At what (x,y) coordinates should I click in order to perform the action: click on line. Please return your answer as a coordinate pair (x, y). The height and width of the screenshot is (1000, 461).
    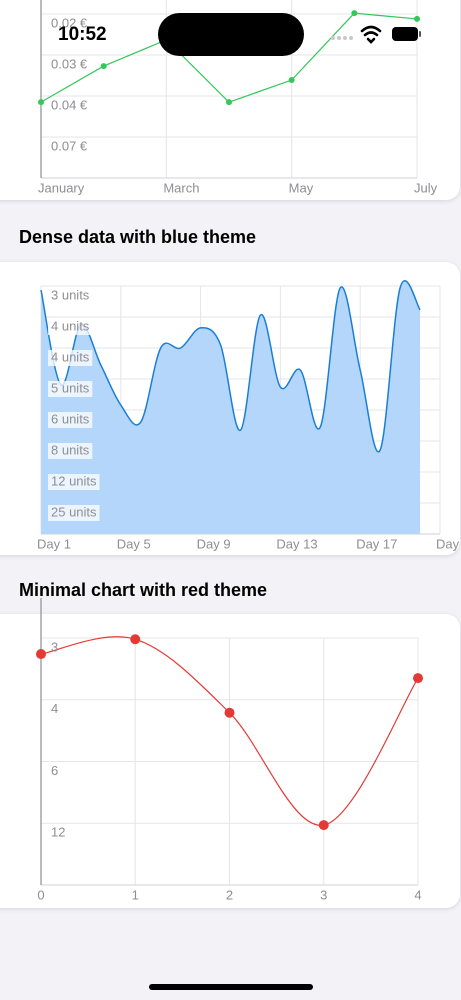
    Looking at the image, I should click on (230, 366).